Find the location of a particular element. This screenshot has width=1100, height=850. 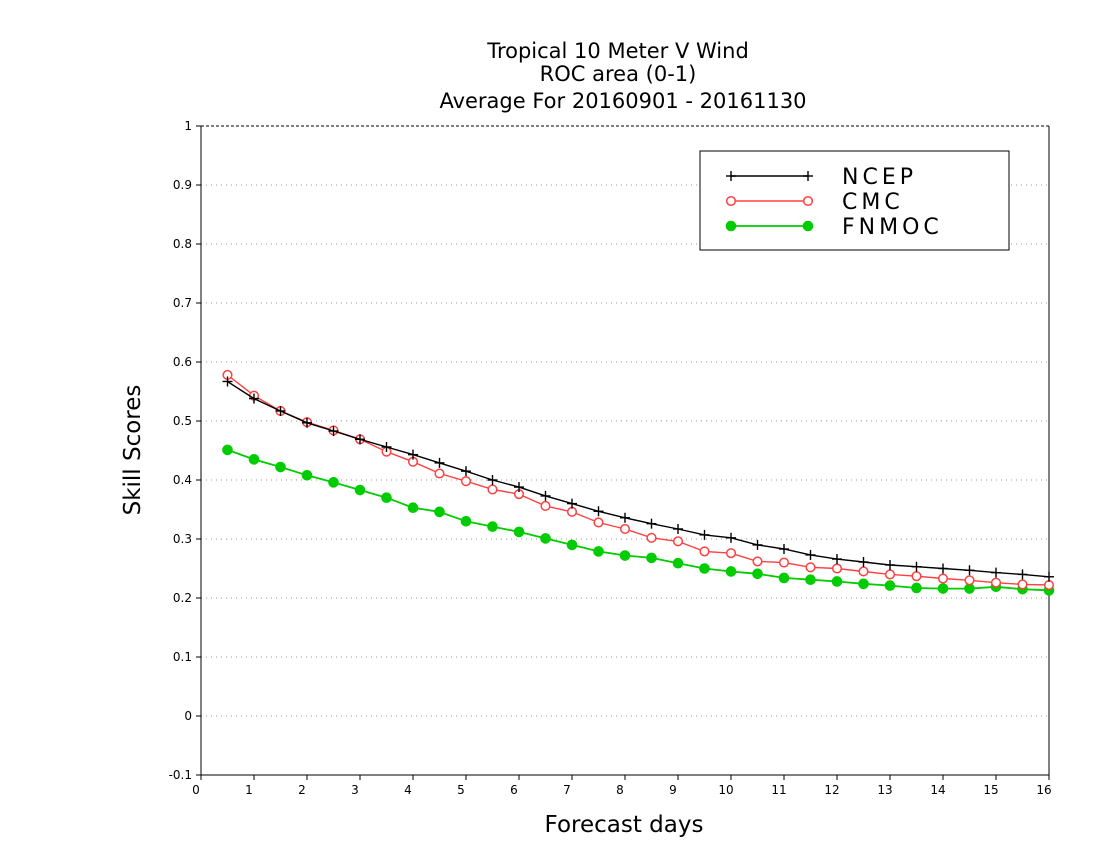

y-tick-label: 0.7 is located at coordinates (182, 303).